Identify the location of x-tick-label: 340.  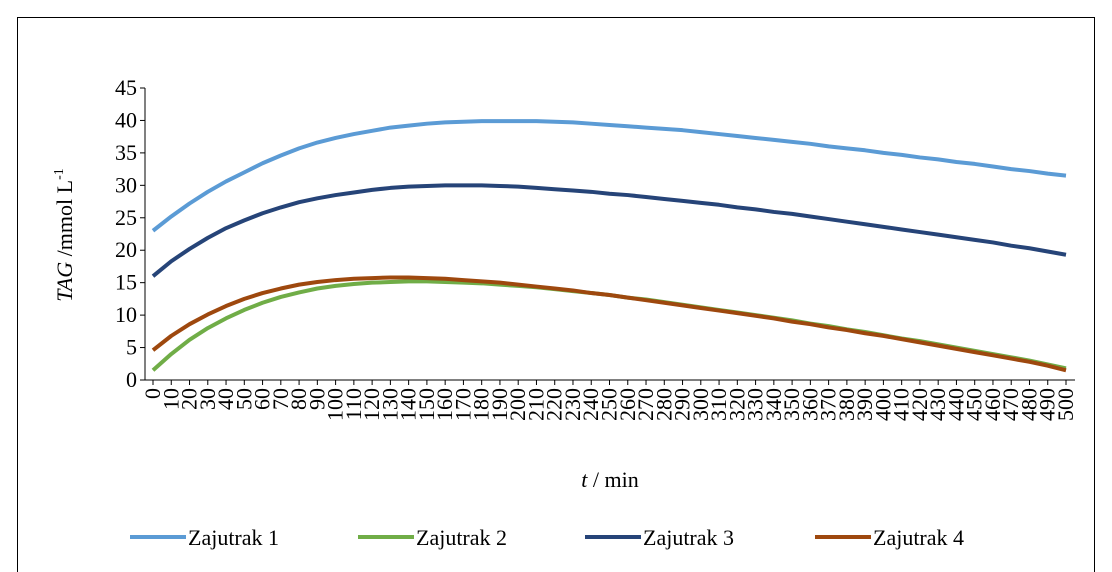
(773, 404).